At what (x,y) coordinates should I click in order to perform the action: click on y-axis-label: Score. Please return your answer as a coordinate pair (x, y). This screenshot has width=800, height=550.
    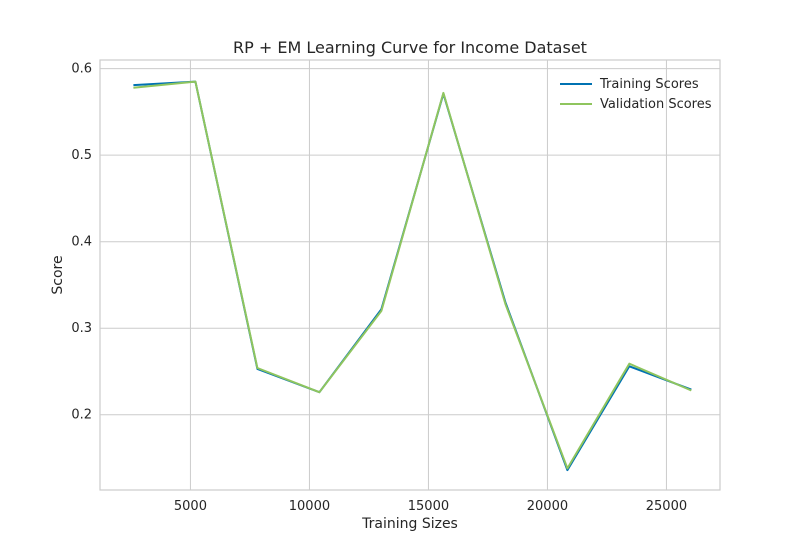
    Looking at the image, I should click on (58, 274).